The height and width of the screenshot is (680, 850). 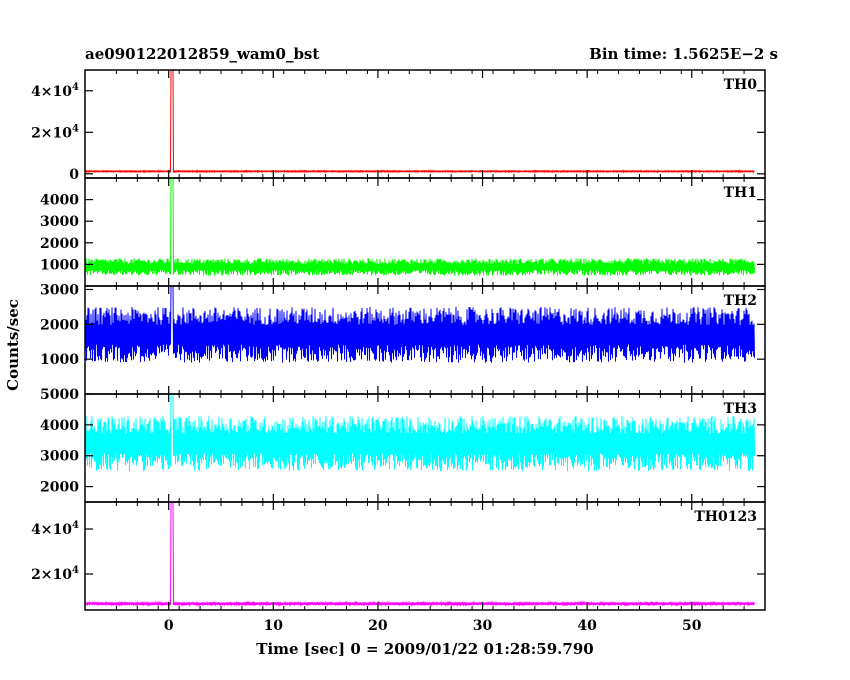 What do you see at coordinates (59, 395) in the screenshot?
I see `y-tick-label-th3: 5000` at bounding box center [59, 395].